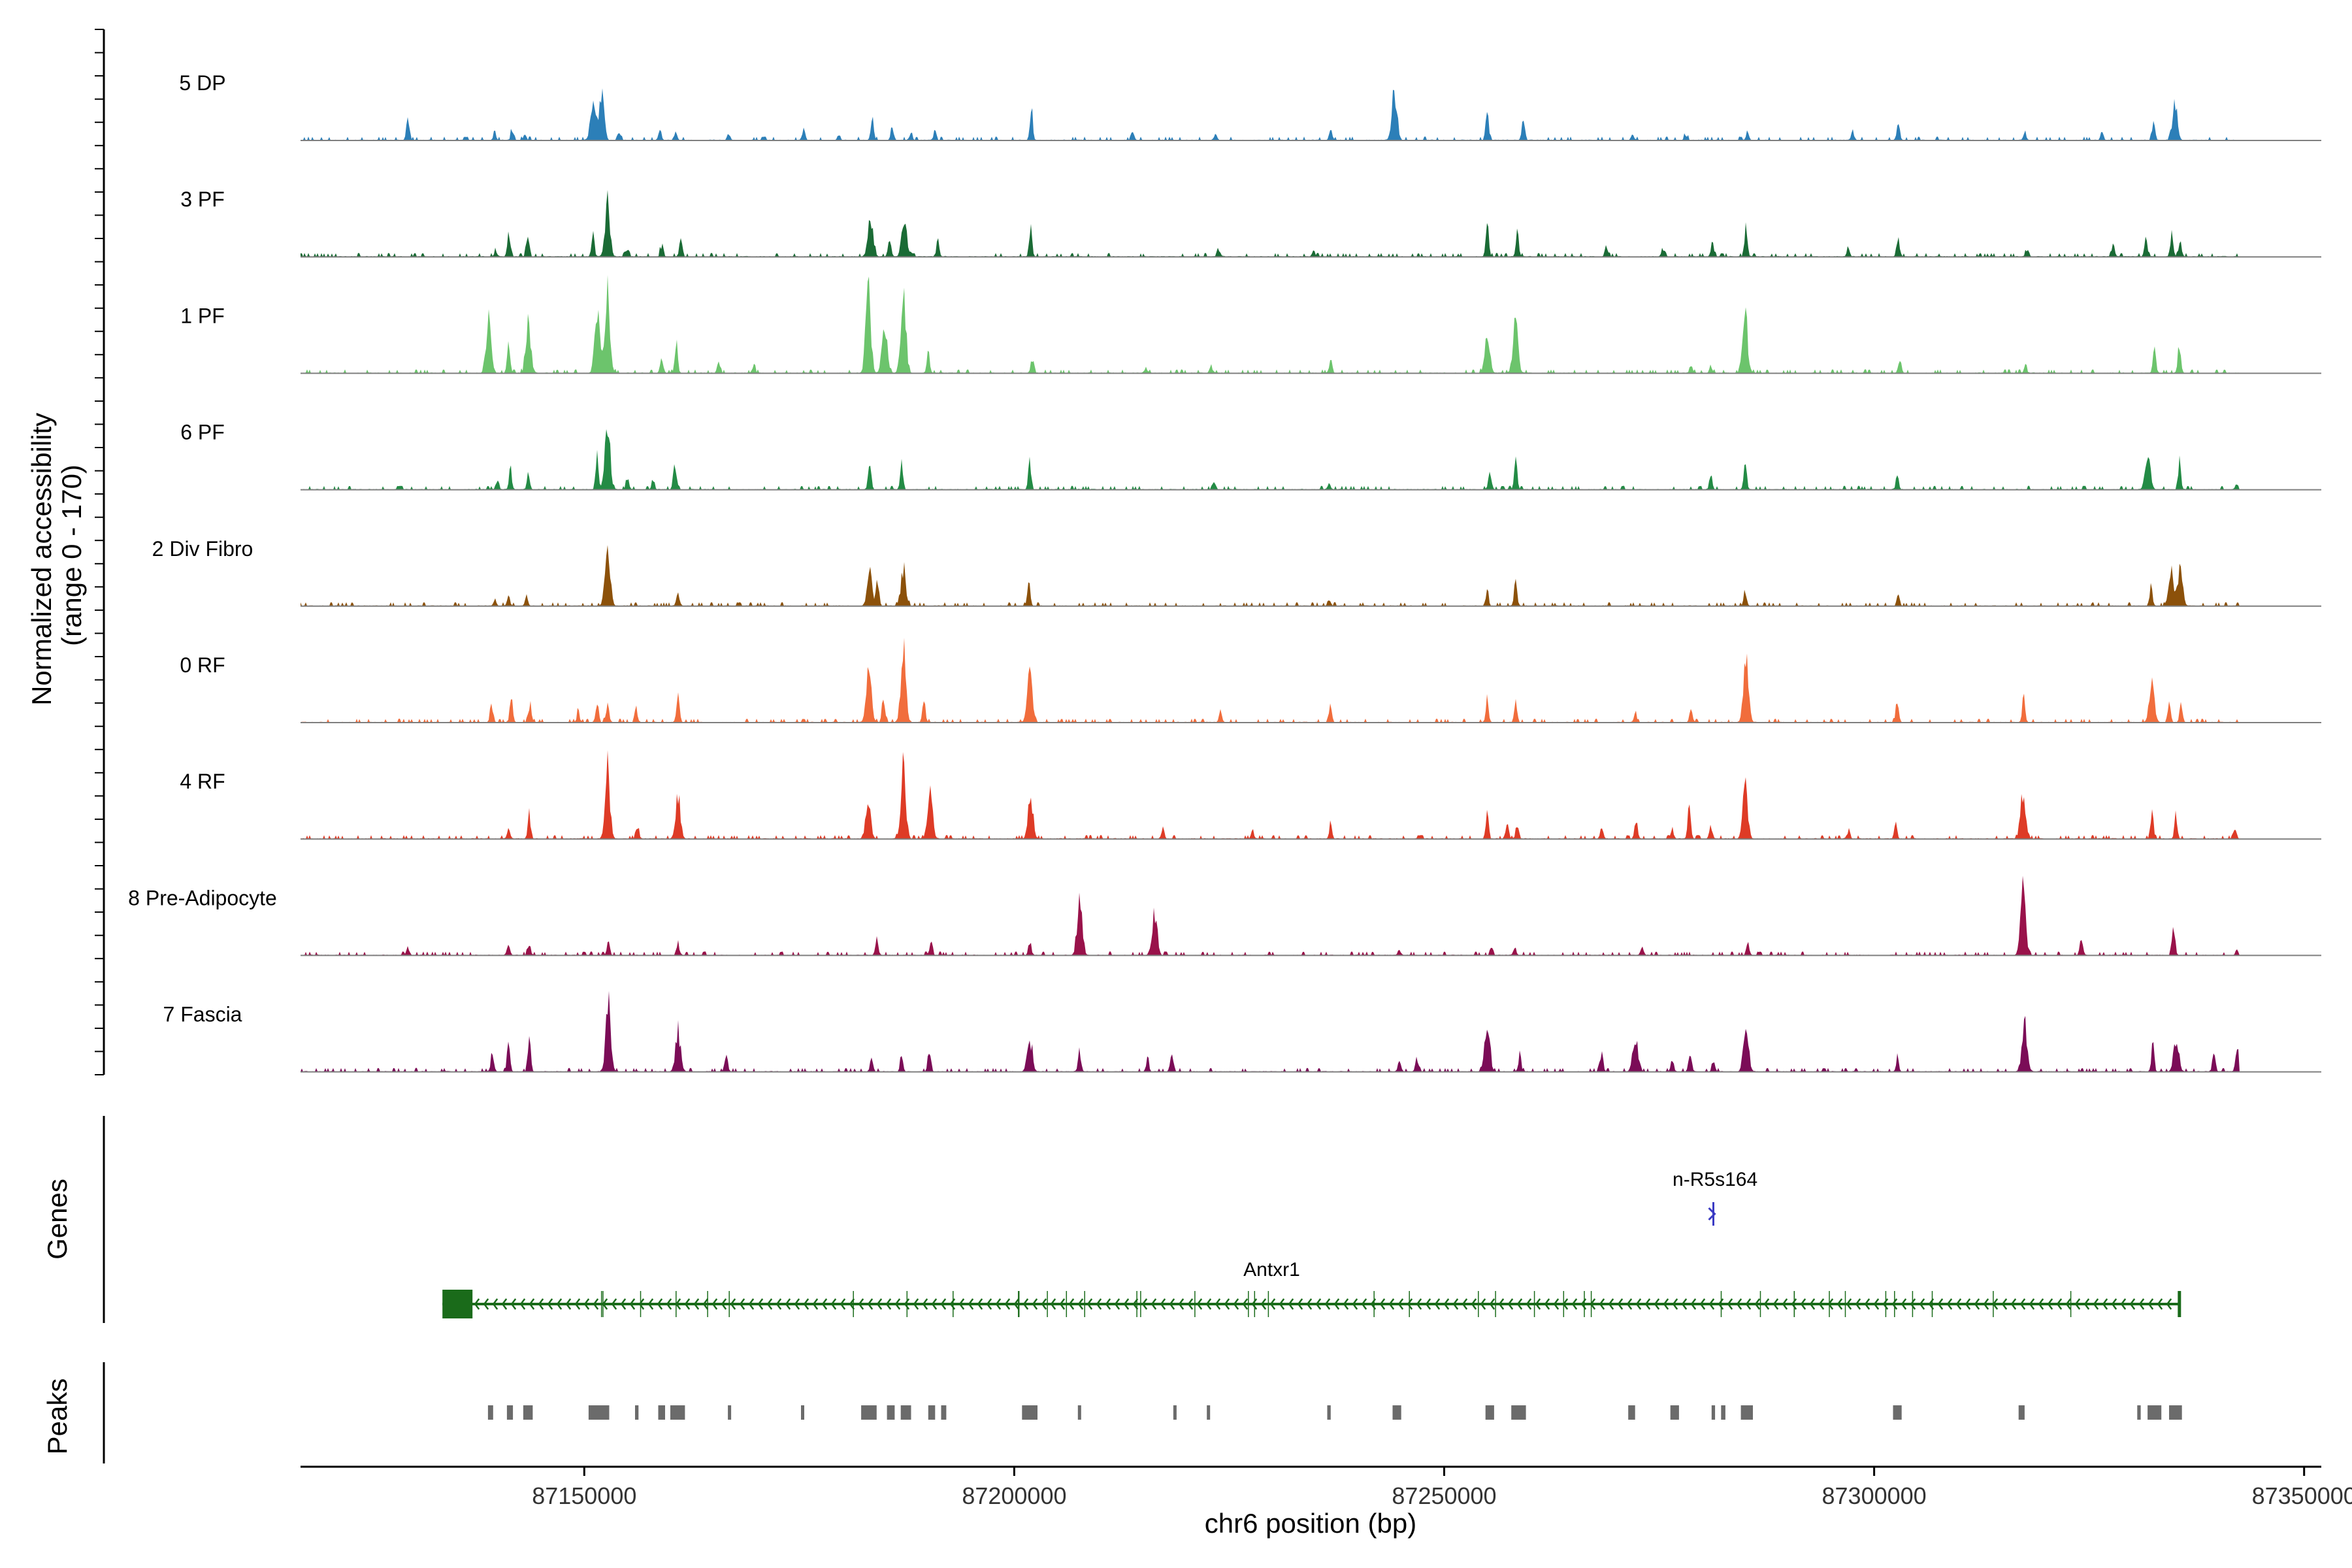  What do you see at coordinates (202, 897) in the screenshot?
I see `track-label: 8 Pre-Adipocyte` at bounding box center [202, 897].